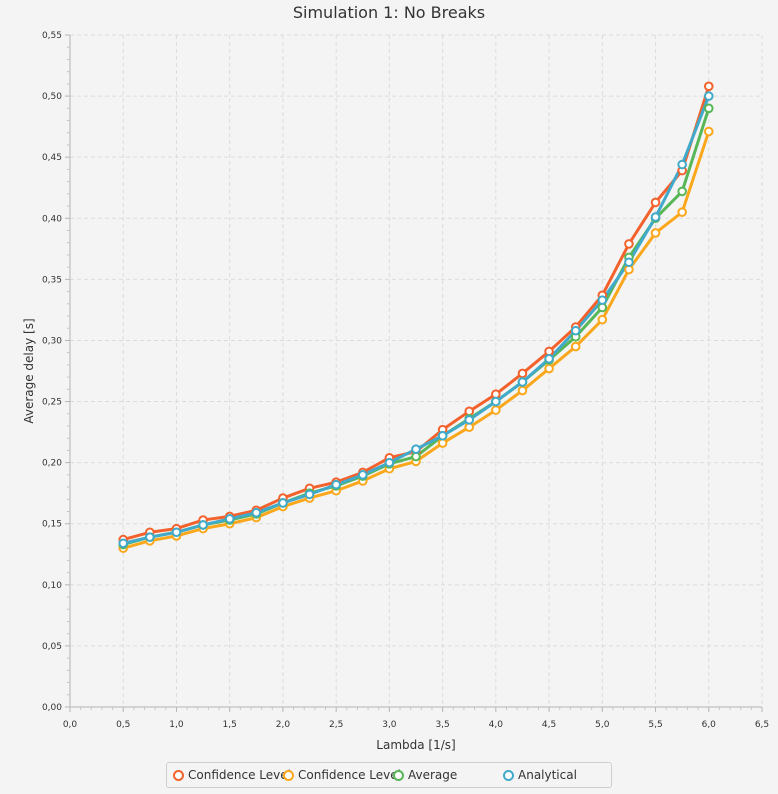 This screenshot has height=794, width=778. Describe the element at coordinates (762, 725) in the screenshot. I see `x-tick-label: 6,5` at that location.